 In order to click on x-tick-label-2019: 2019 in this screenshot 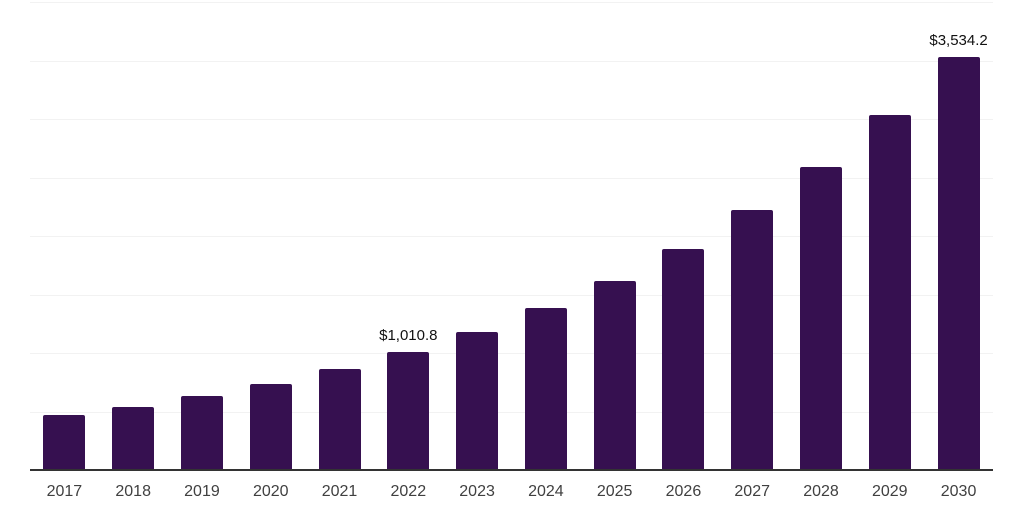, I will do `click(202, 491)`.